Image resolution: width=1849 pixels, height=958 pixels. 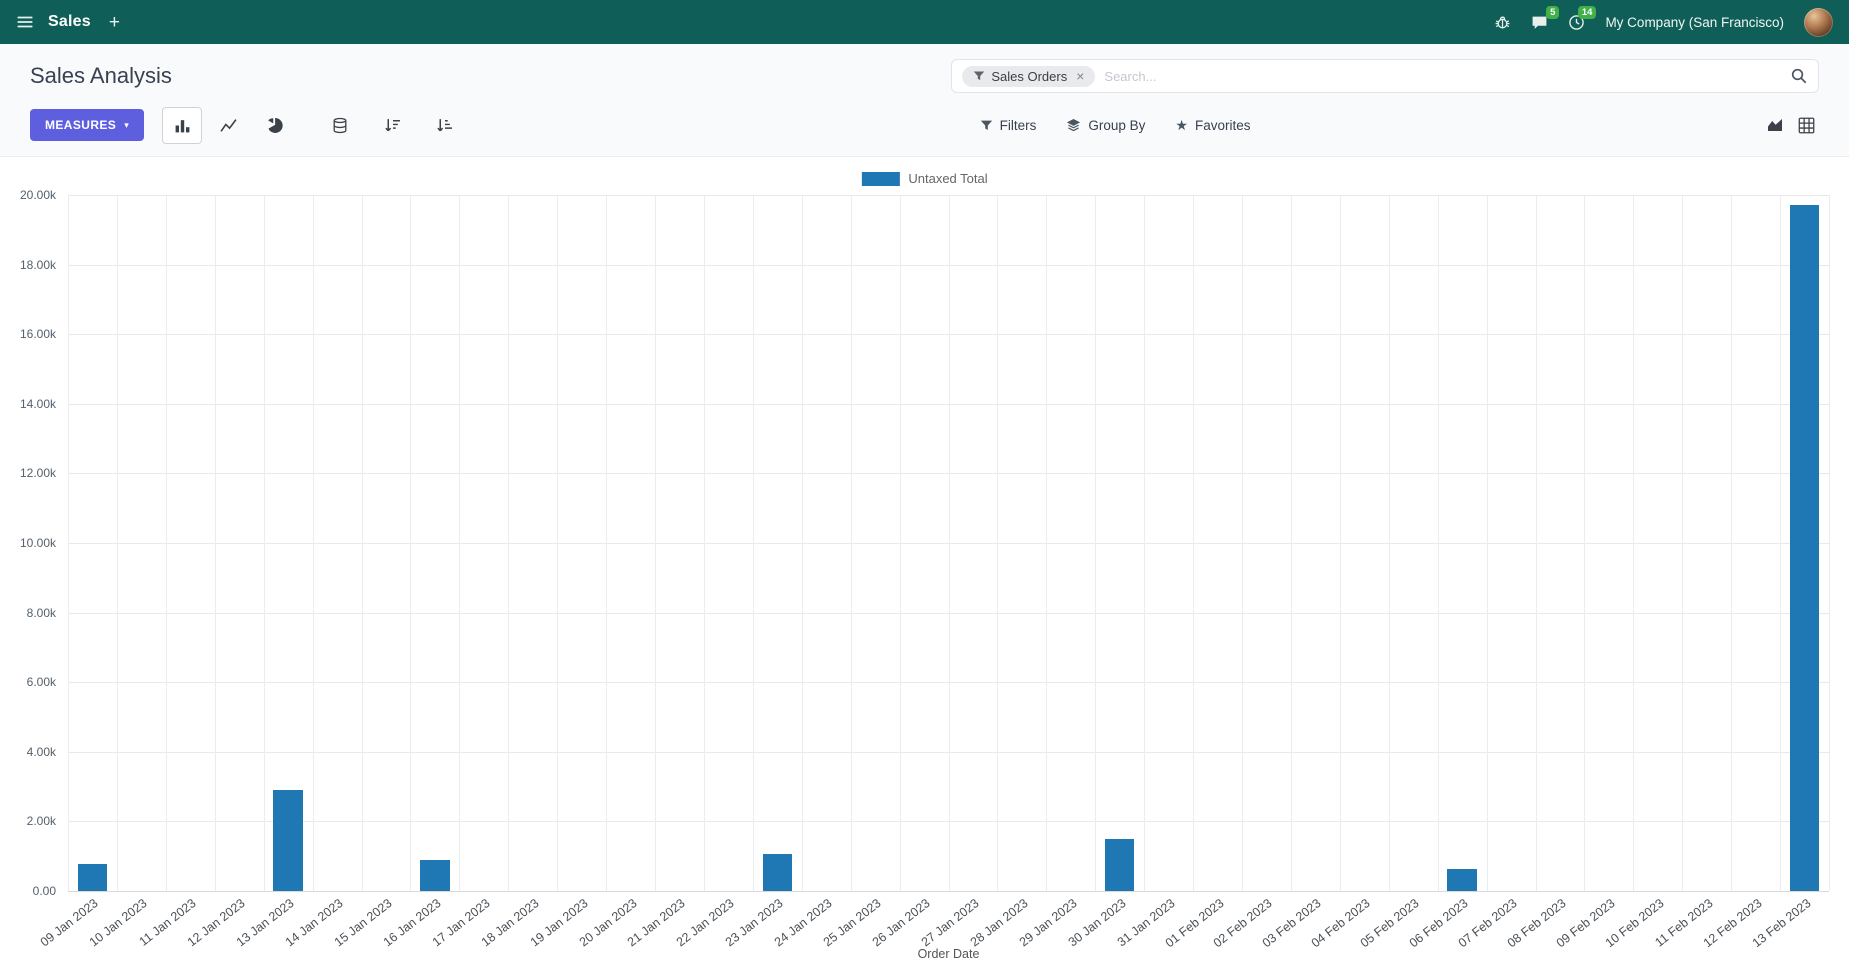 What do you see at coordinates (288, 840) in the screenshot?
I see `bar-13-jan-2023` at bounding box center [288, 840].